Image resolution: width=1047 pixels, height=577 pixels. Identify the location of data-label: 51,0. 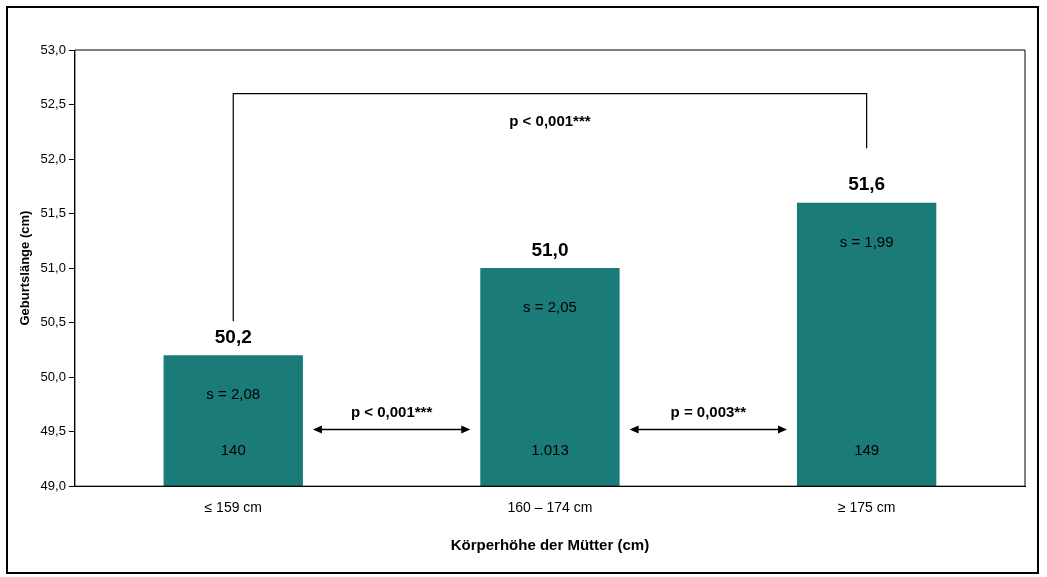
(550, 249).